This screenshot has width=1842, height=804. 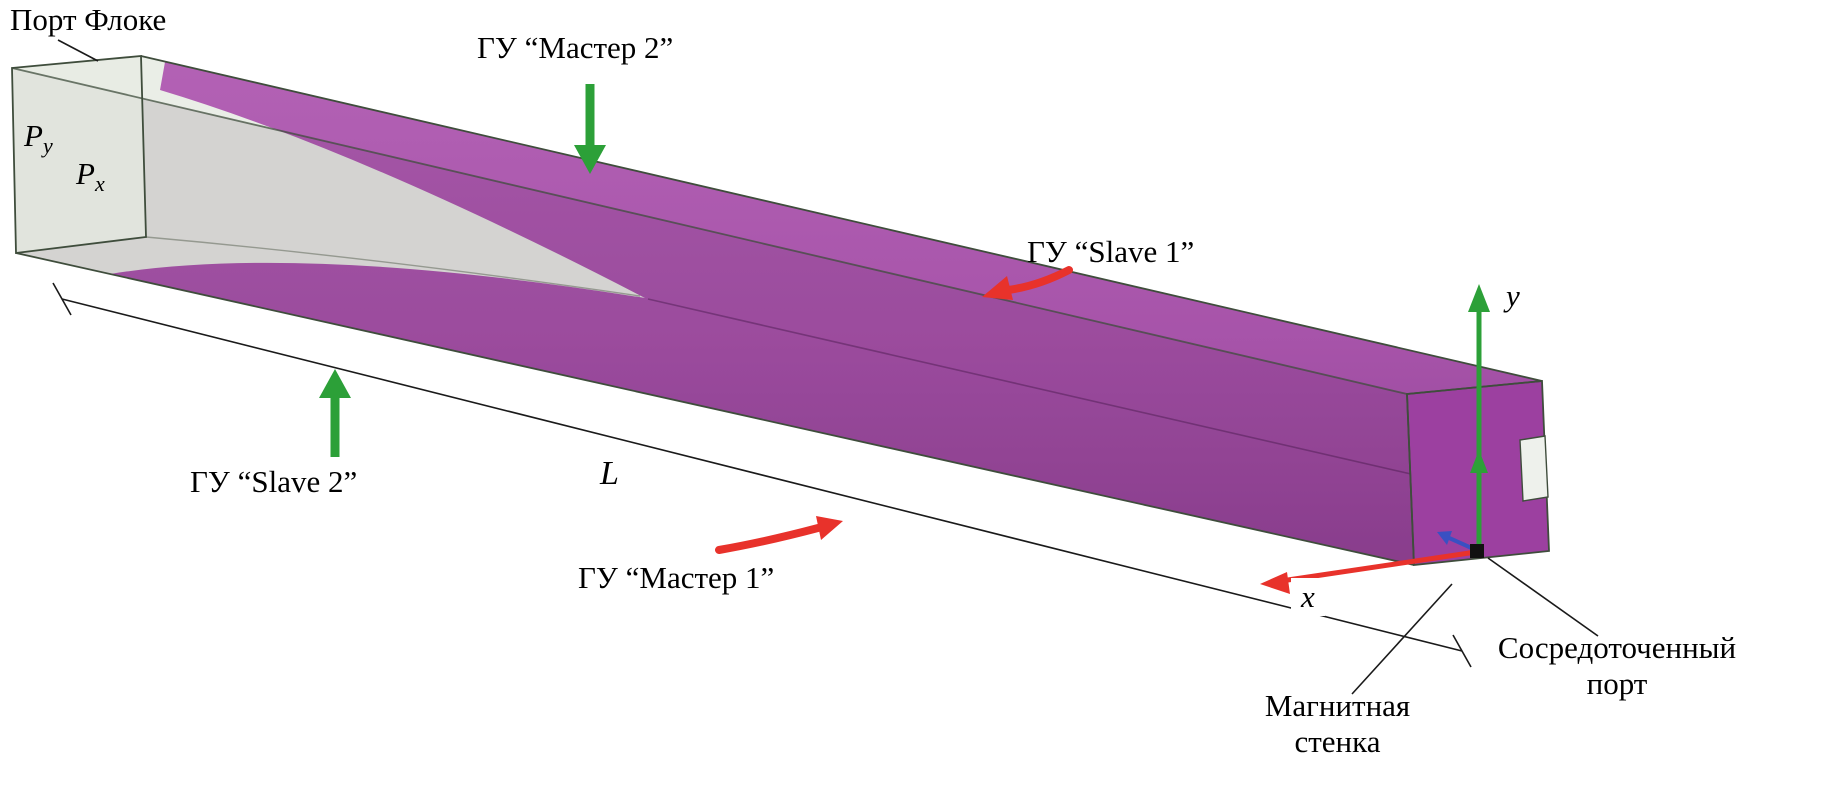 I want to click on label-master2: ГУ “Мастер 2”, so click(x=575, y=47).